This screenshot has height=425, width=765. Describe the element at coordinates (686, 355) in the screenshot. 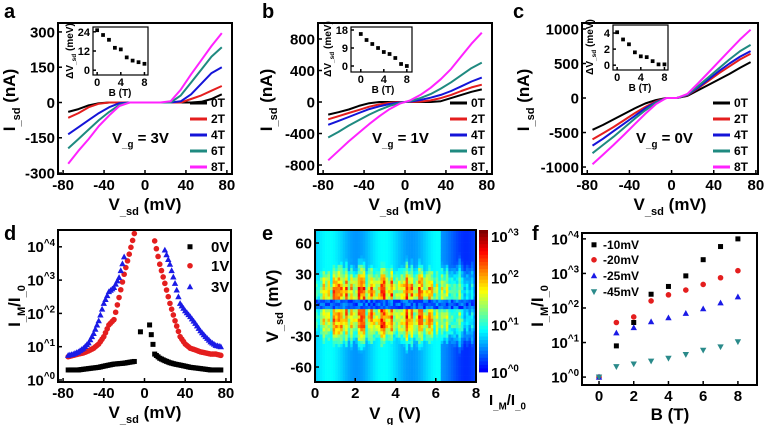

I see `data-point--45mV` at that location.